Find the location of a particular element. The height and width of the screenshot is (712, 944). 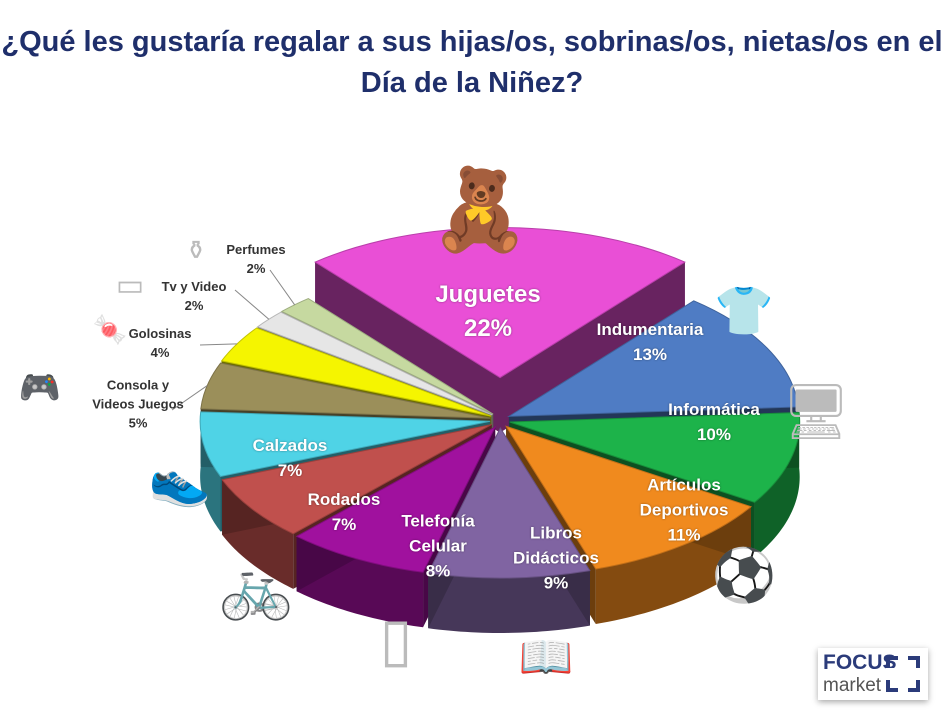

candy-icon: 🍬 is located at coordinates (110, 329).